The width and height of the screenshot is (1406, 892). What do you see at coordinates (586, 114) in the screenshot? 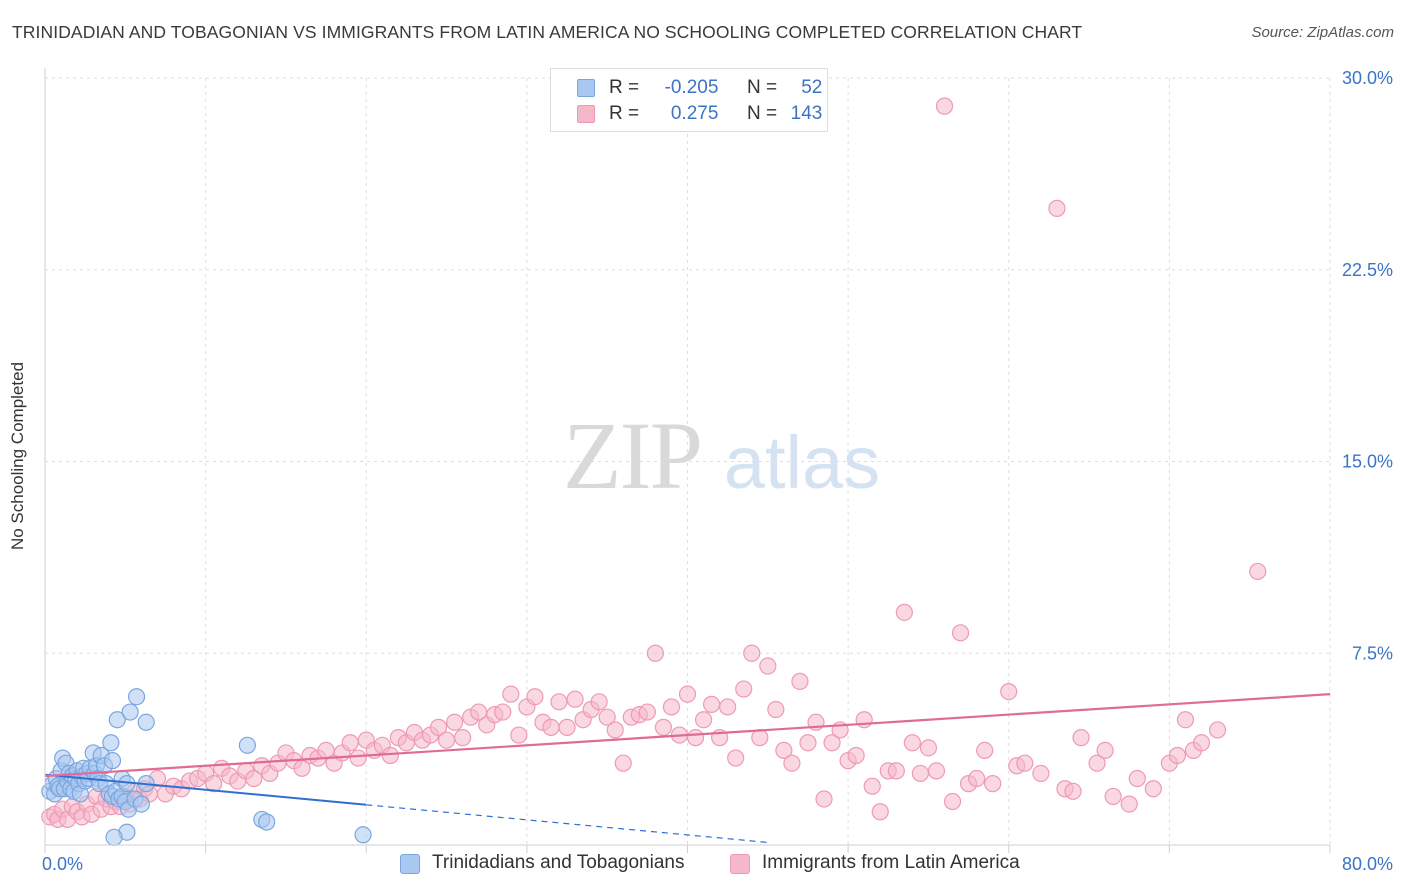
I see `legend-swatch-pink` at bounding box center [586, 114].